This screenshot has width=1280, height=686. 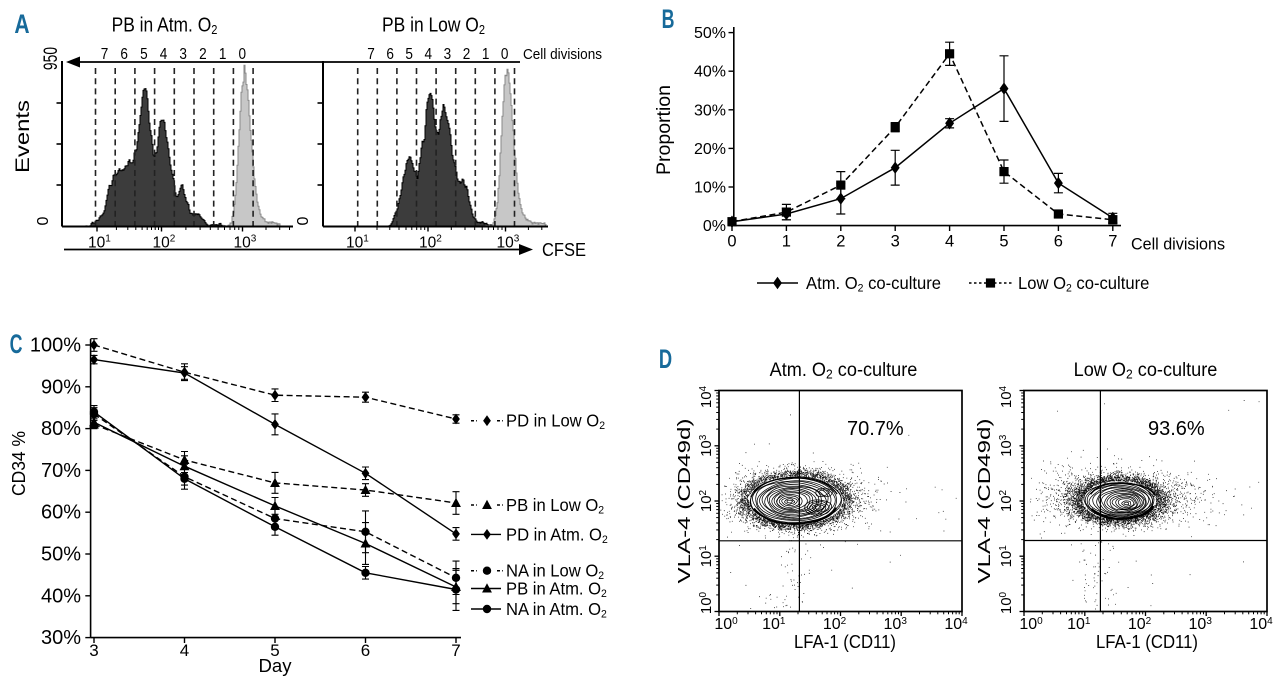 What do you see at coordinates (564, 250) in the screenshot?
I see `svg-text: CFSE` at bounding box center [564, 250].